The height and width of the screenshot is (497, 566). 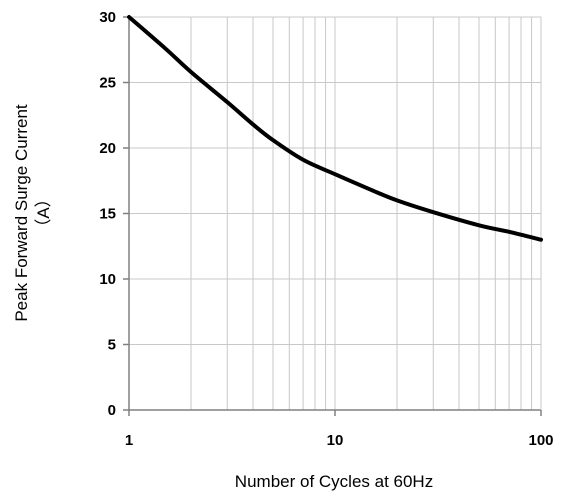 I want to click on y-tick-label: 25, so click(x=107, y=83).